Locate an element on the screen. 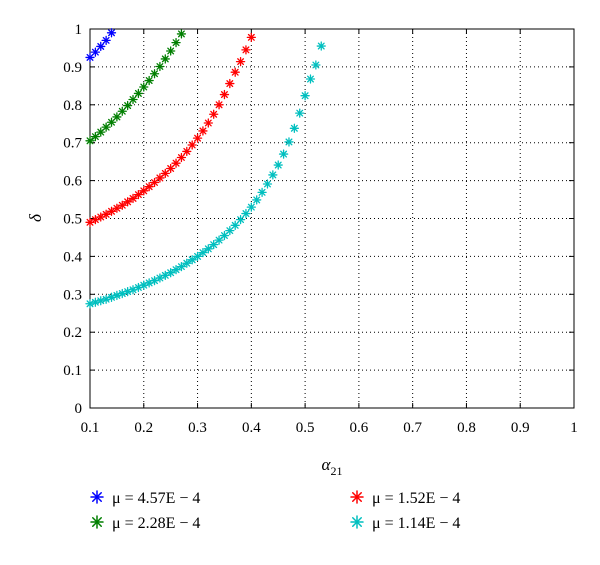 The image size is (600, 565). y-tick-label: 0.7 is located at coordinates (72, 144).